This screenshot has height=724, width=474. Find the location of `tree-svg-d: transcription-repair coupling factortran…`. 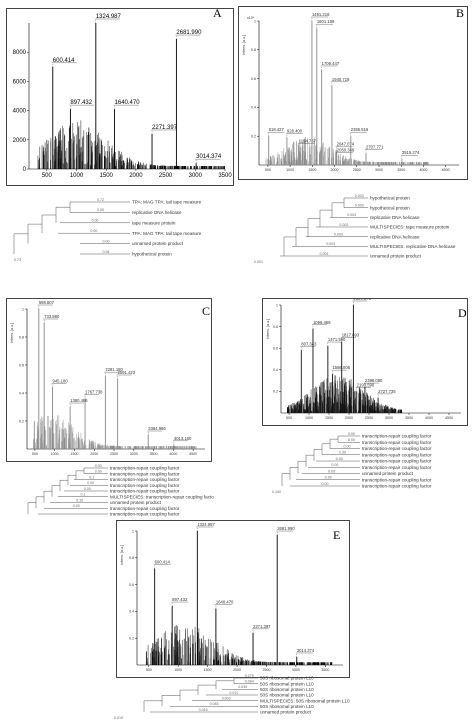

tree-svg-d: transcription-repair coupling factortran… is located at coordinates (352, 463).